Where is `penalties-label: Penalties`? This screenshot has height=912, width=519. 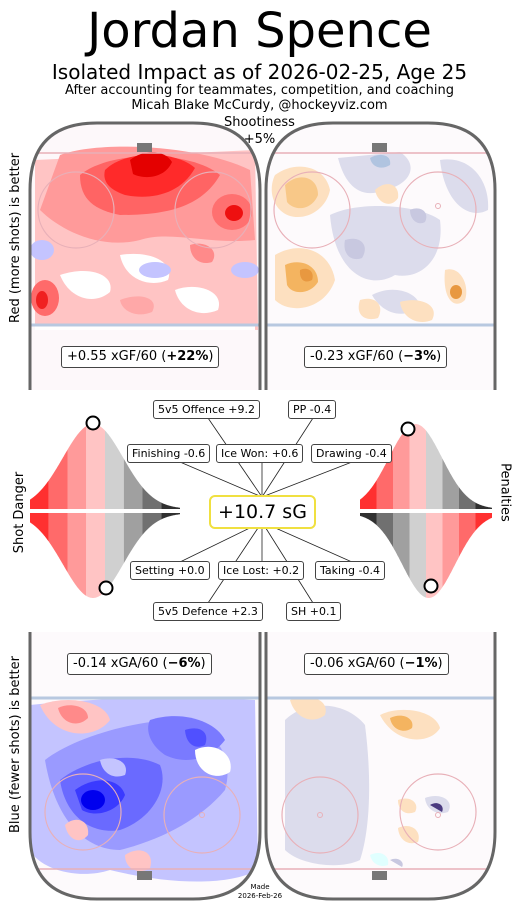
penalties-label: Penalties is located at coordinates (505, 492).